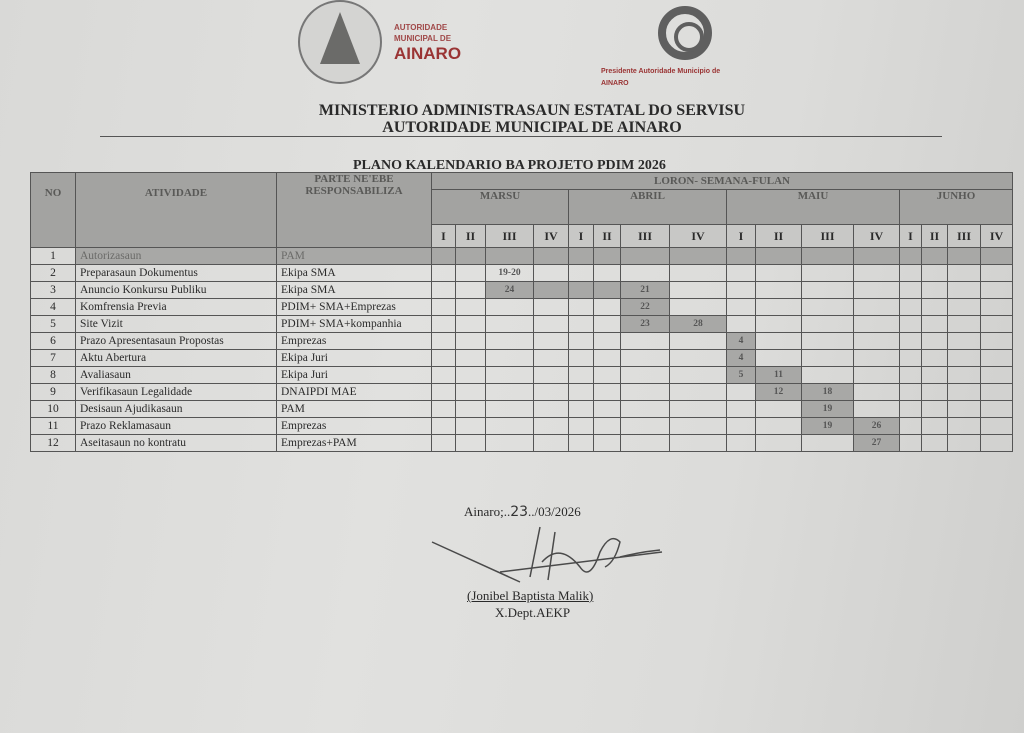 The image size is (1024, 733). What do you see at coordinates (521, 307) in the screenshot?
I see `table-row: 4 Komfrensia Previa PDIM+ SMA+Emprezas 22` at bounding box center [521, 307].